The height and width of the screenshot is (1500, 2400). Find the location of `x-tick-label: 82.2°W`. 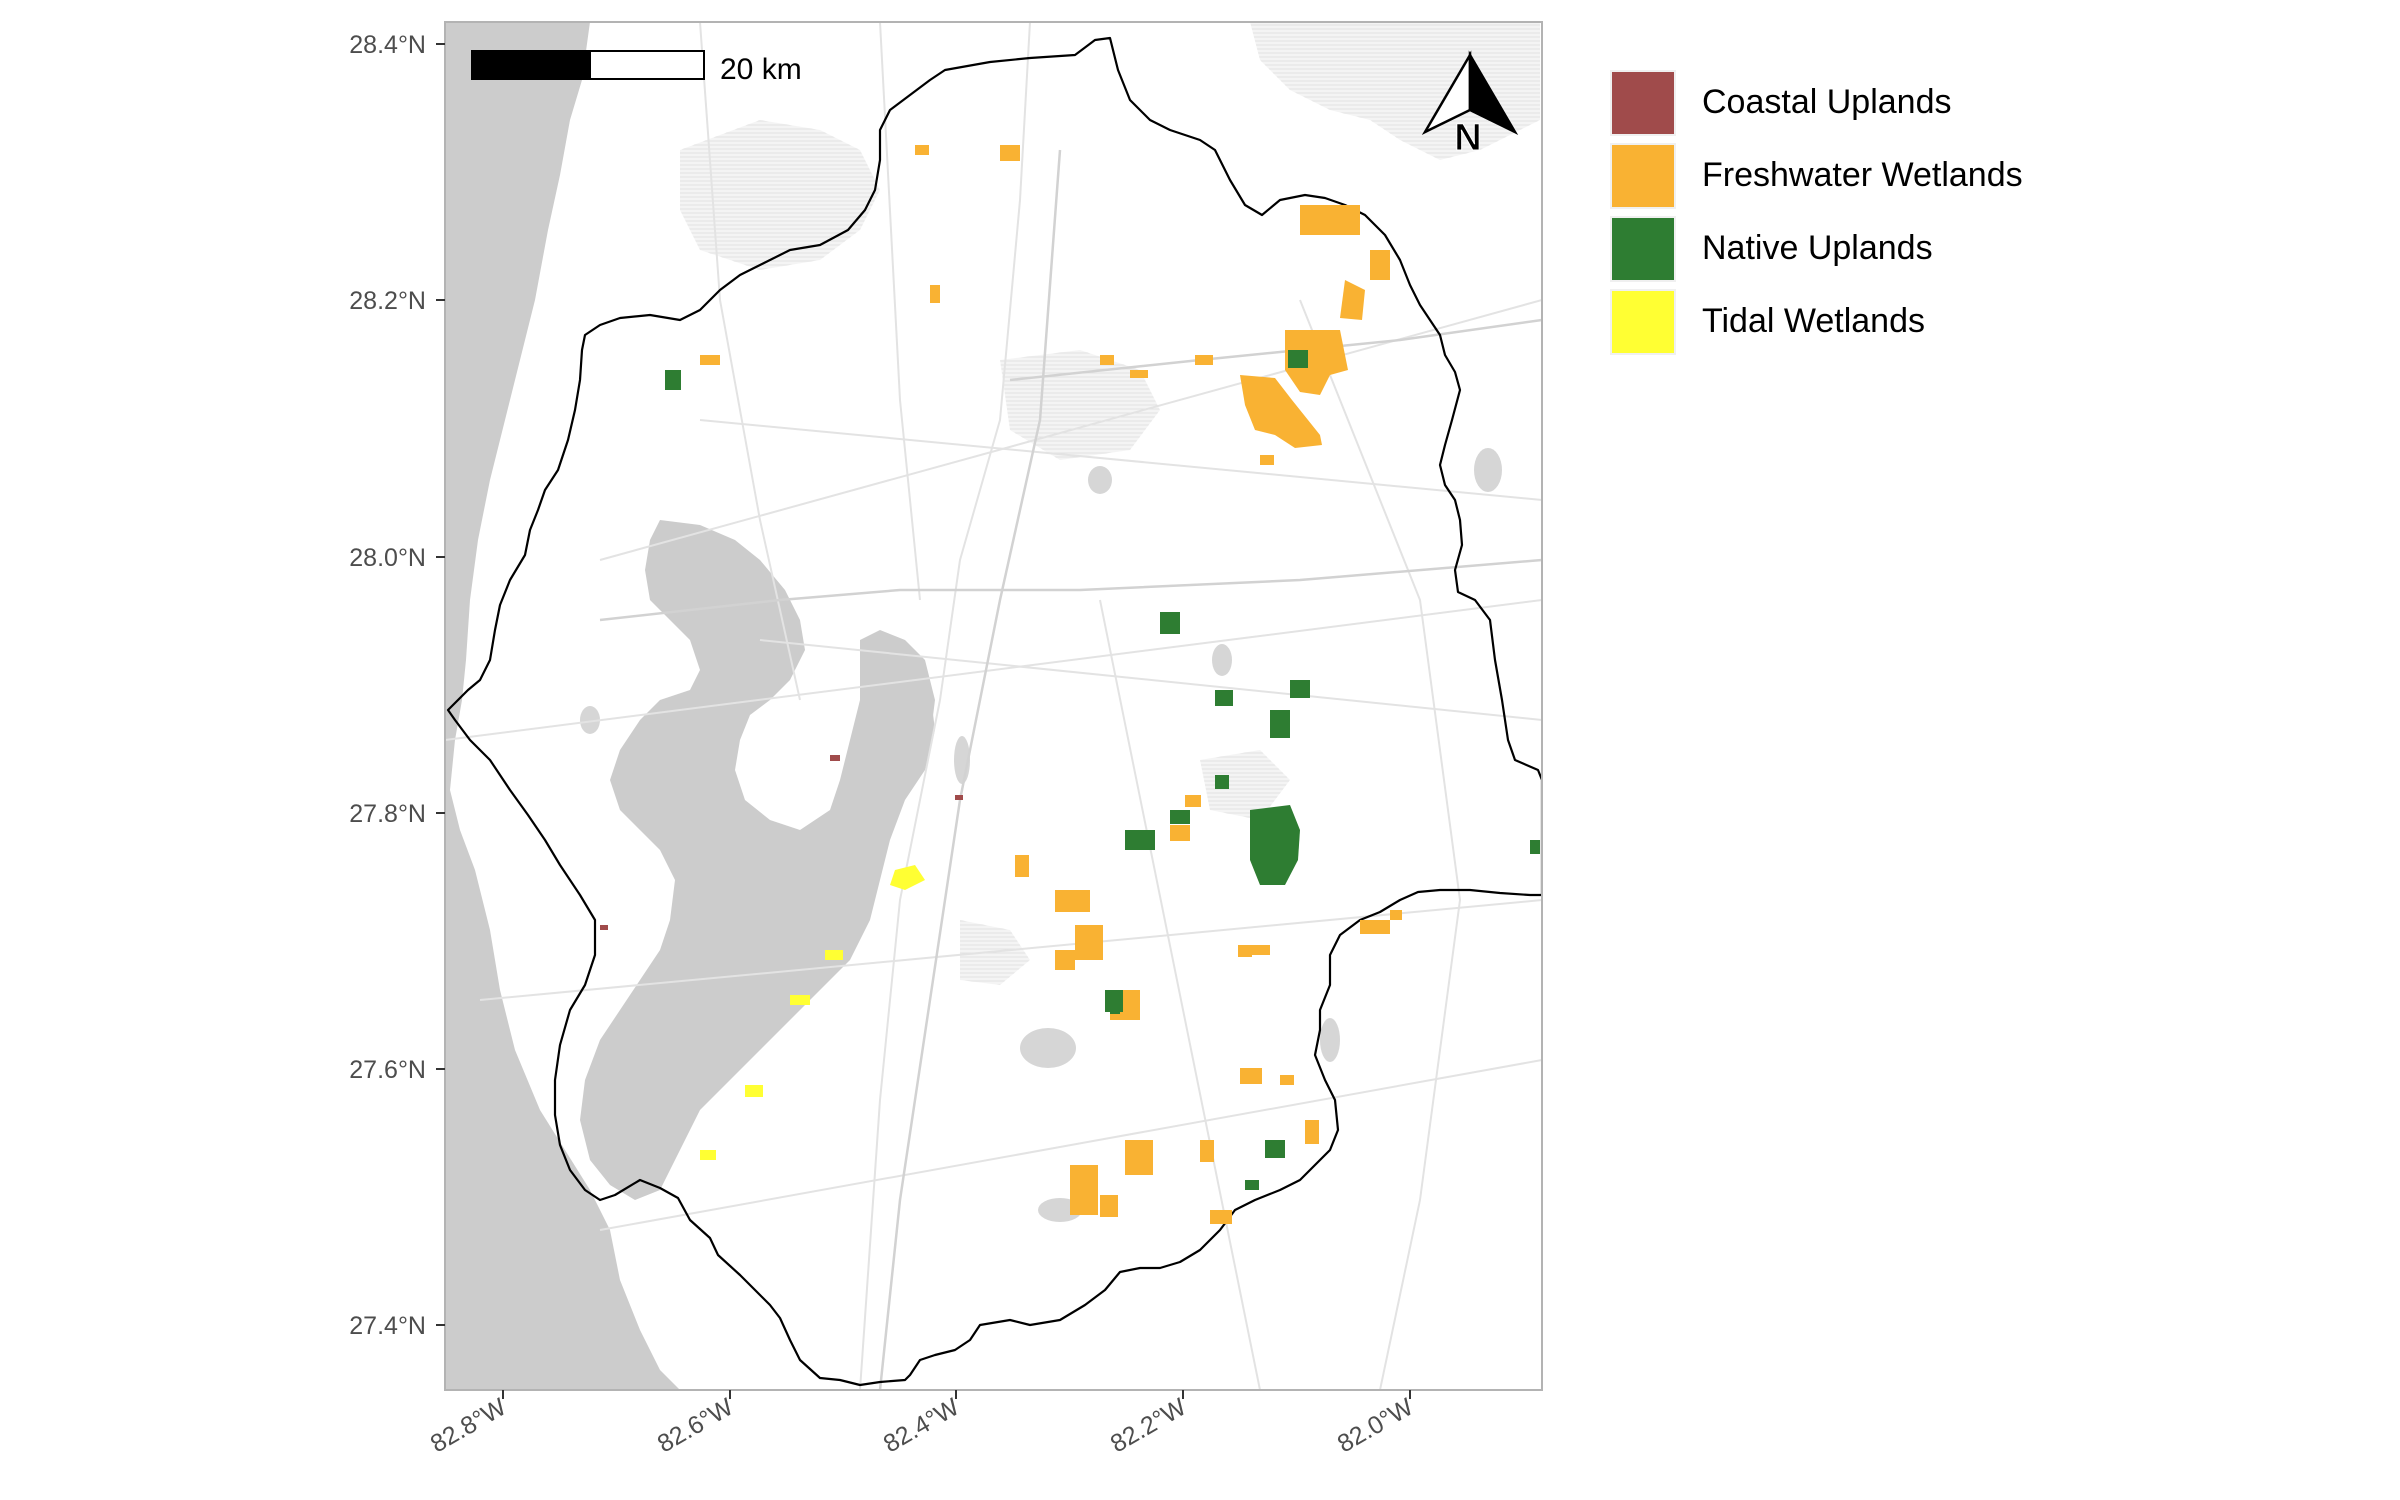

x-tick-label: 82.2°W is located at coordinates (1149, 1426).